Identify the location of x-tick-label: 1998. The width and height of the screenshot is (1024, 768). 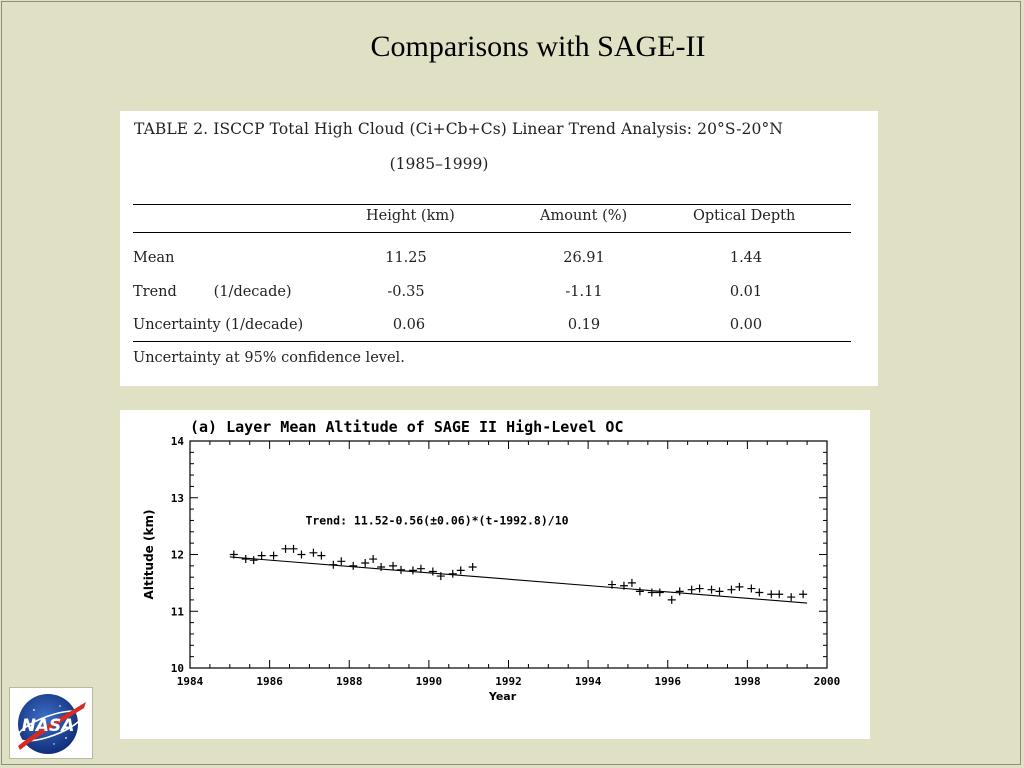
(747, 681).